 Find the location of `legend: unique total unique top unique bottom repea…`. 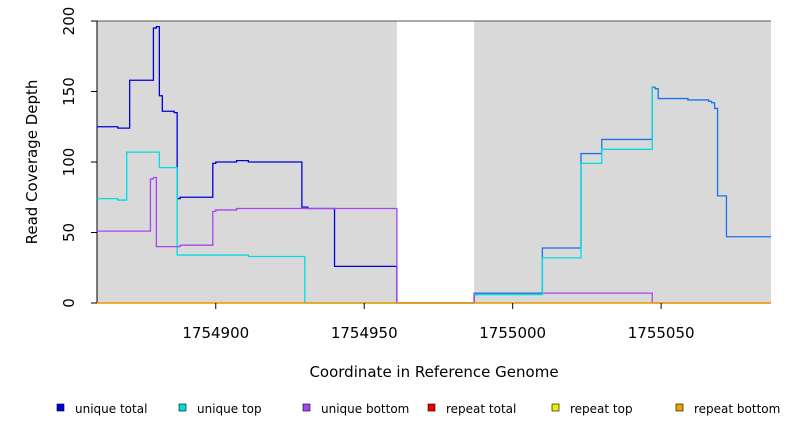

legend: unique total unique top unique bottom repea… is located at coordinates (418, 409).